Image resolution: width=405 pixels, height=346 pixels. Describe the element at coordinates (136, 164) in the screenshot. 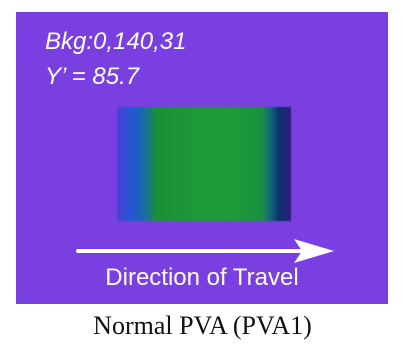

I see `block-leading-blur` at that location.